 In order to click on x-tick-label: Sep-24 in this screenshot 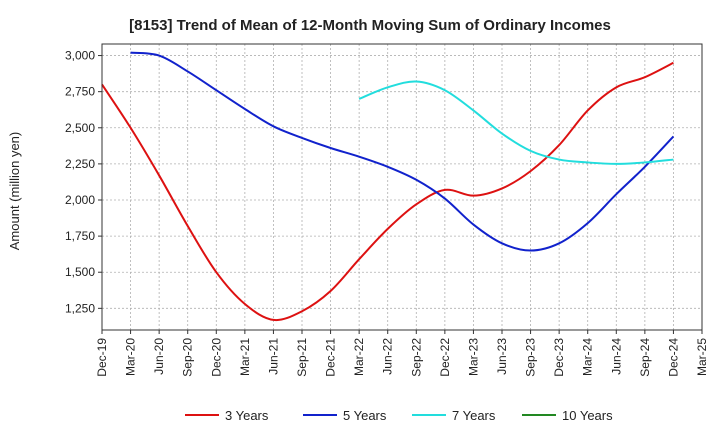, I will do `click(645, 357)`.